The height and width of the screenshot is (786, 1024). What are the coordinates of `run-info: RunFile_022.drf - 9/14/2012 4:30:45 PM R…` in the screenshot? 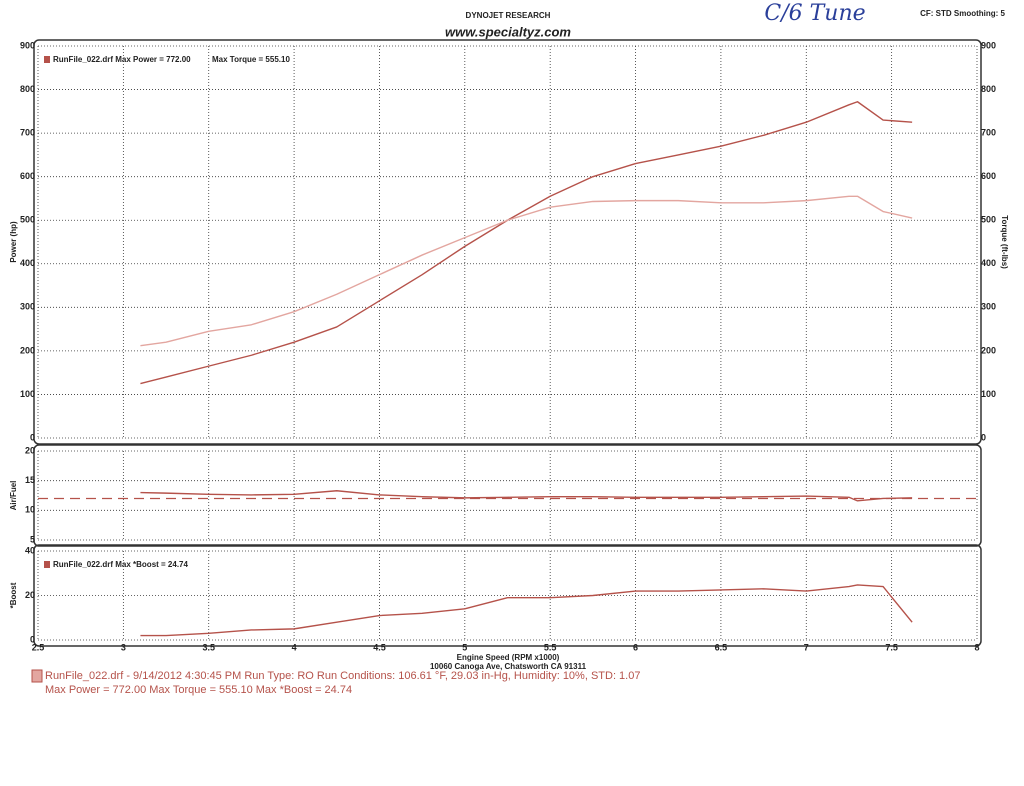 It's located at (342, 676).